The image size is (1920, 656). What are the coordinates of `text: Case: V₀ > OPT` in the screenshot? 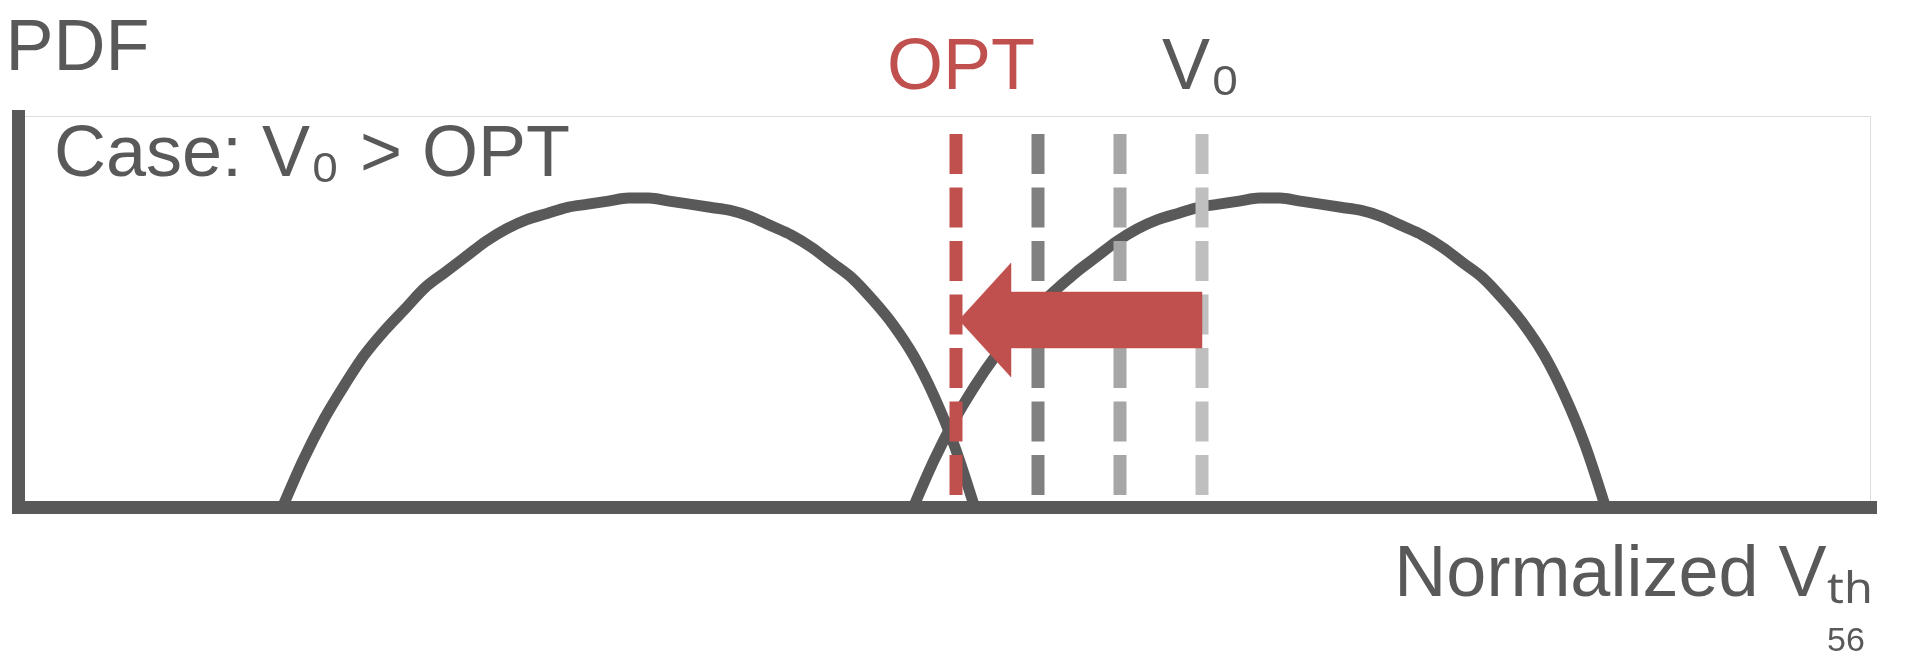 It's located at (312, 151).